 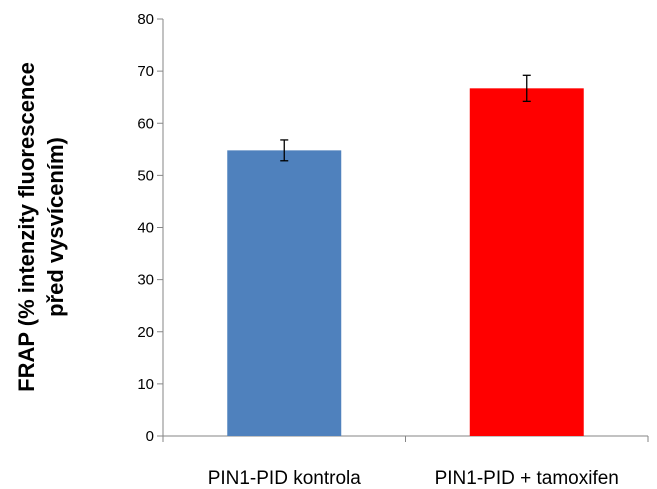 What do you see at coordinates (145, 280) in the screenshot?
I see `y-tick-label: 30` at bounding box center [145, 280].